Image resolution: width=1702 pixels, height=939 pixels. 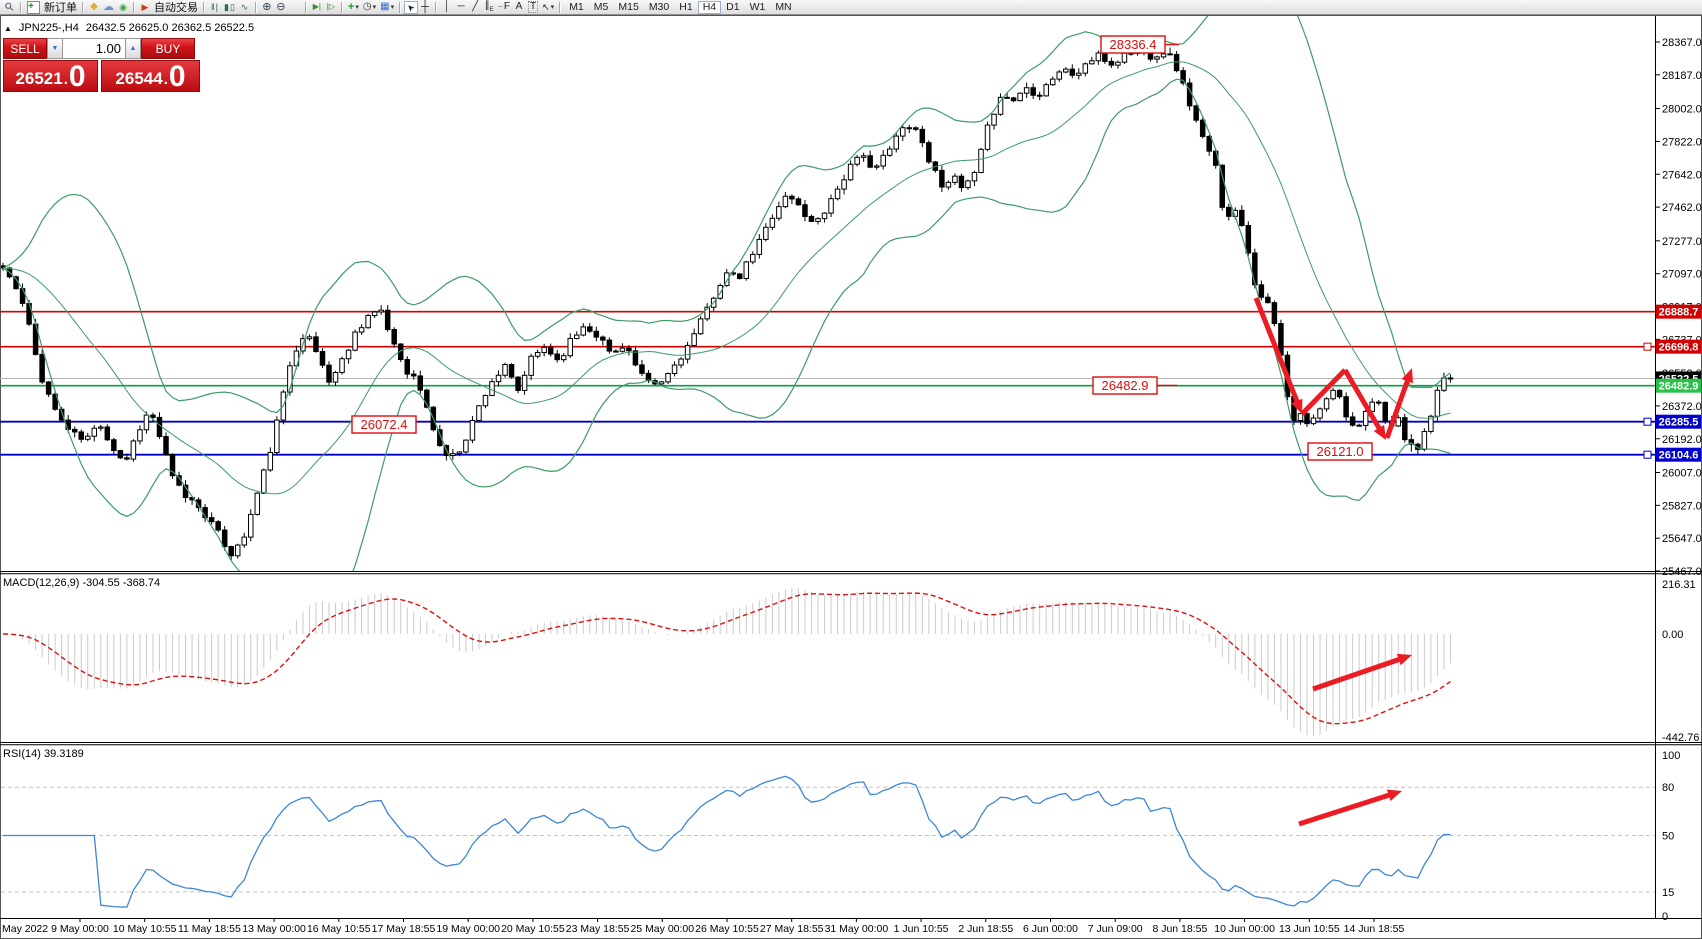 I want to click on timeframe-h4-button: H4, so click(x=709, y=7).